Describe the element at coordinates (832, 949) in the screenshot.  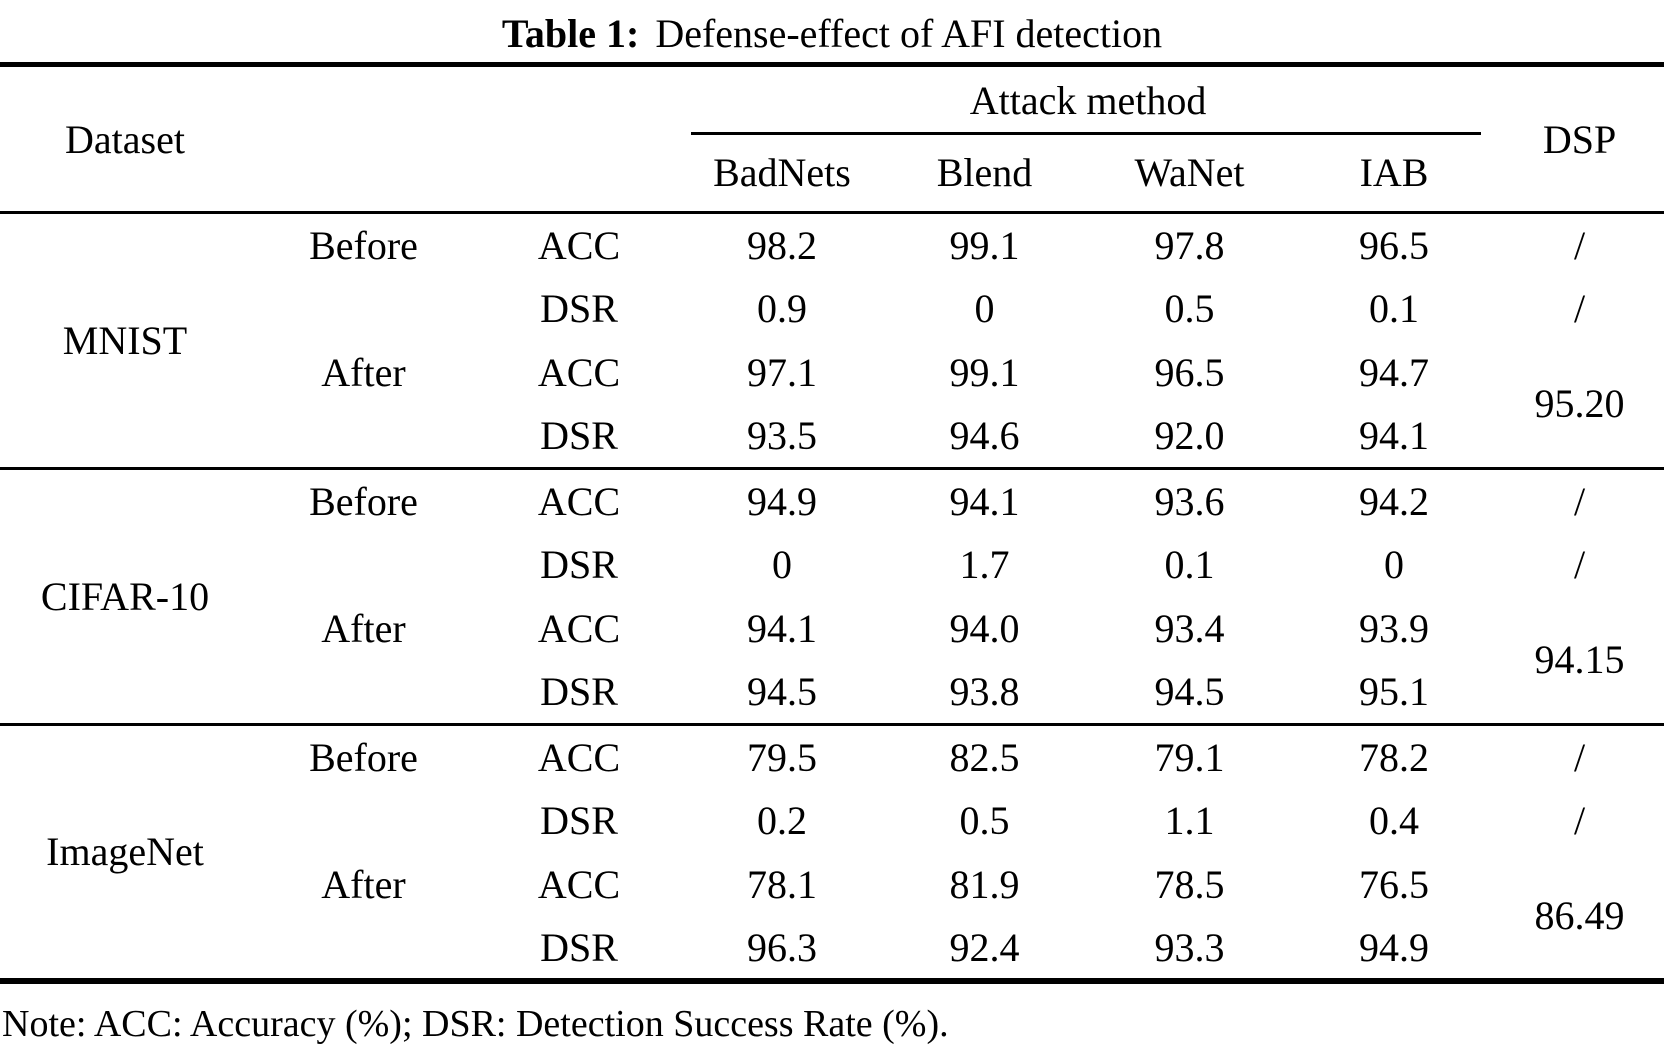
I see `table-row: DSR 96.3 92.4 93.3 94.9` at that location.